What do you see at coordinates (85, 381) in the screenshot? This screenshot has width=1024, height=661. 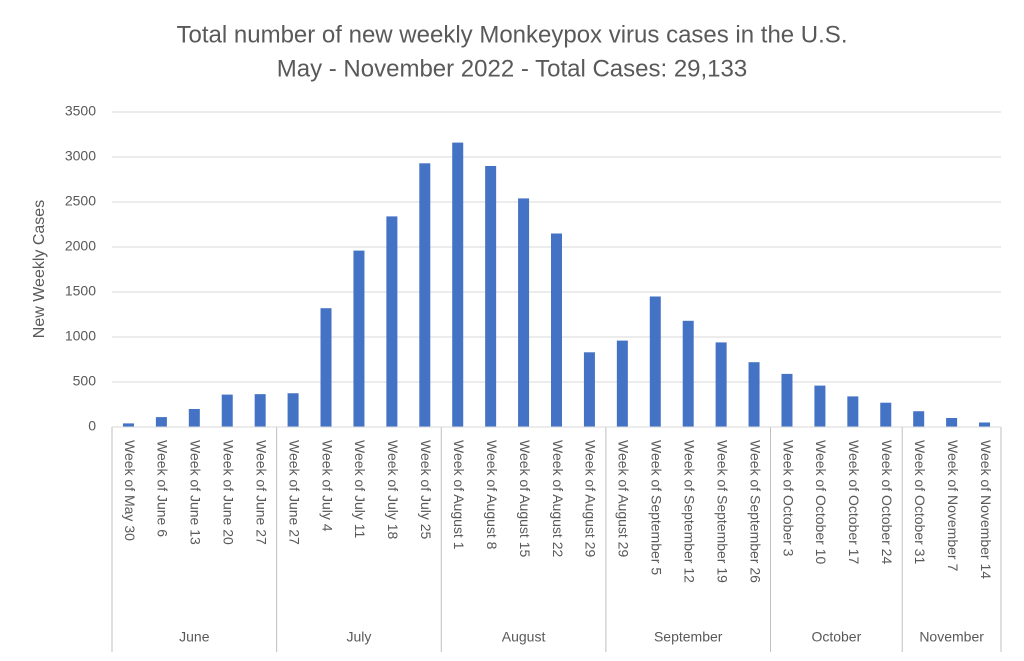 I see `y-tick-label: 500` at bounding box center [85, 381].